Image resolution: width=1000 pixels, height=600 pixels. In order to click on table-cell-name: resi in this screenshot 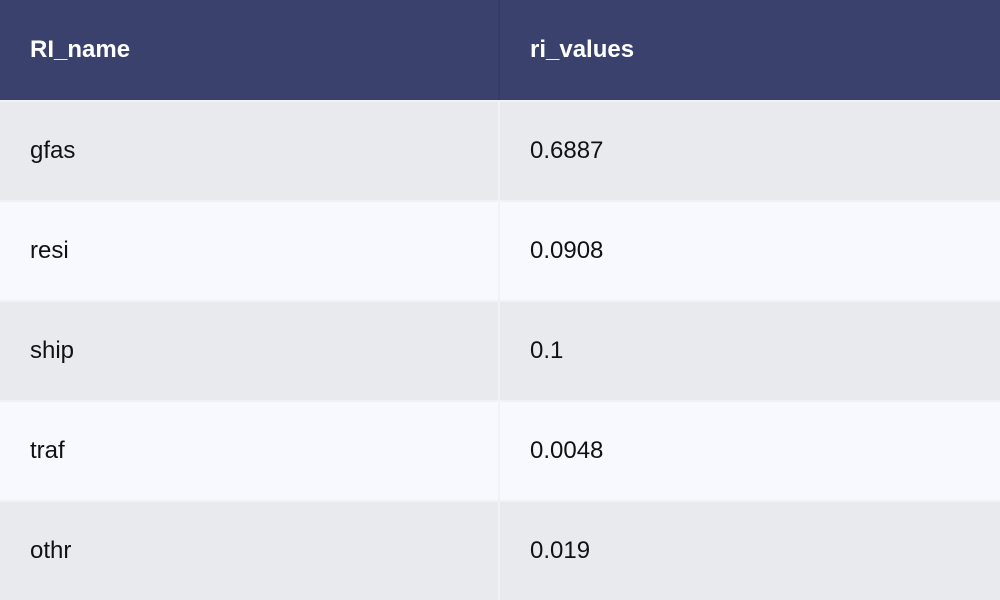, I will do `click(250, 250)`.